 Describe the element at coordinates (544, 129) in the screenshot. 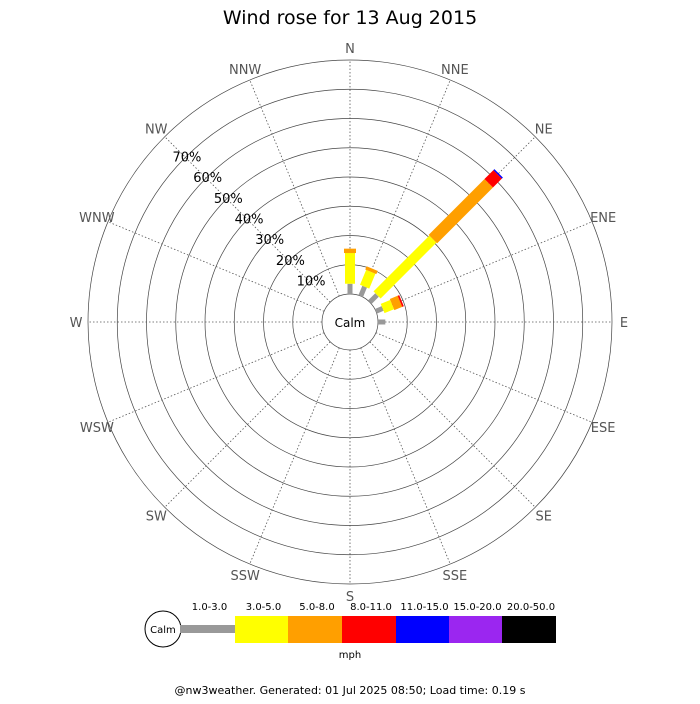

I see `direction-label-ne: NE` at that location.